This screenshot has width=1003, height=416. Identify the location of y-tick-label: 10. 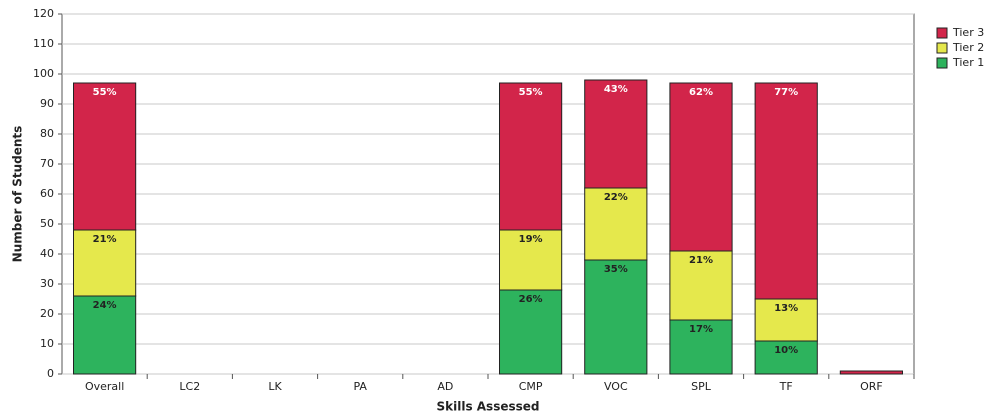
(47, 343).